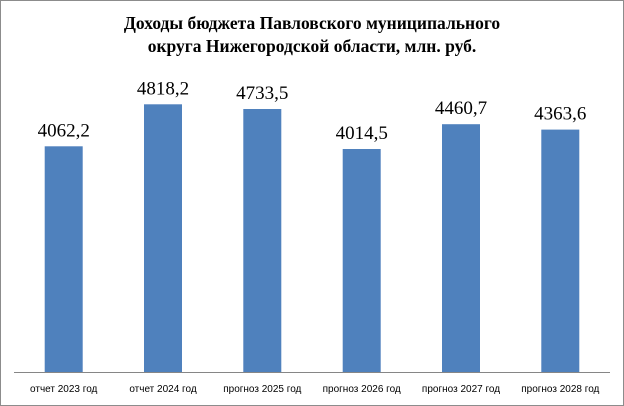 This screenshot has height=406, width=624. What do you see at coordinates (560, 114) in the screenshot?
I see `value-label-6: 4363,6` at bounding box center [560, 114].